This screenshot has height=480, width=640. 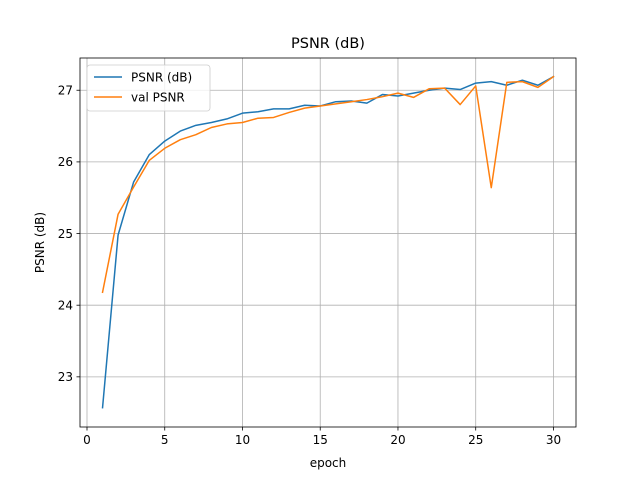 What do you see at coordinates (65, 234) in the screenshot?
I see `y-tick-label: 25` at bounding box center [65, 234].